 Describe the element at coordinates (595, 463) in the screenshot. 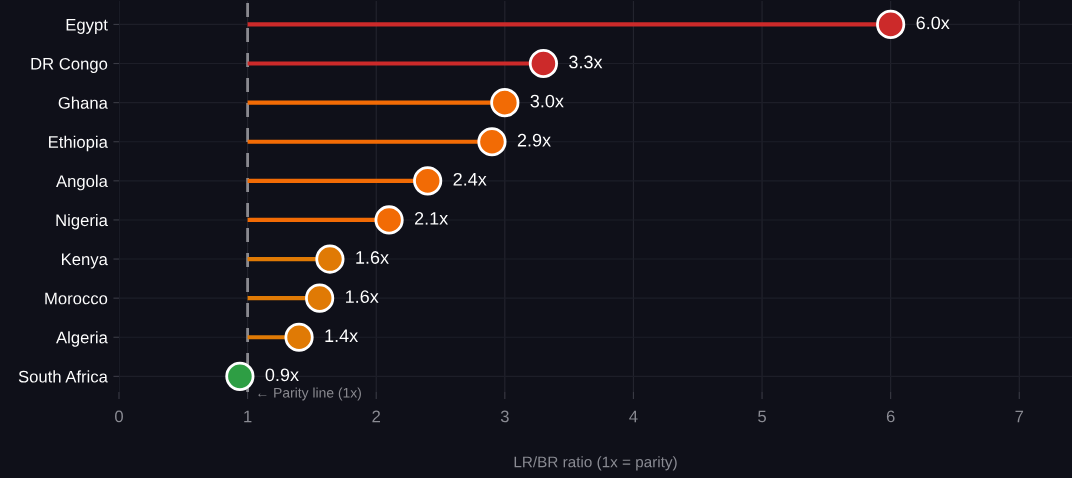

I see `x-axis-title: LR/BR ratio (1x = parity)` at that location.